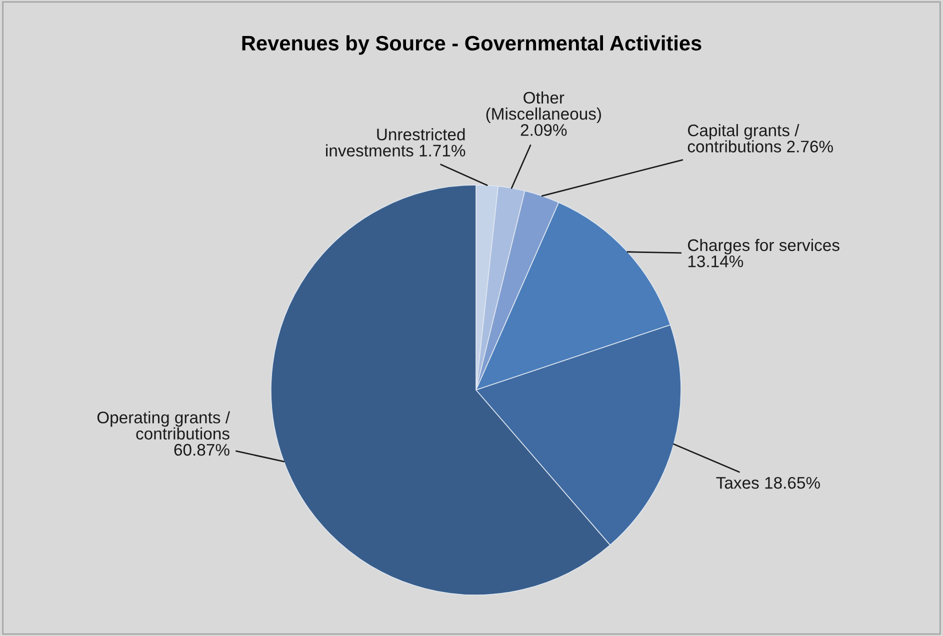  What do you see at coordinates (768, 482) in the screenshot?
I see `slice-label: Taxes 18.65%` at bounding box center [768, 482].